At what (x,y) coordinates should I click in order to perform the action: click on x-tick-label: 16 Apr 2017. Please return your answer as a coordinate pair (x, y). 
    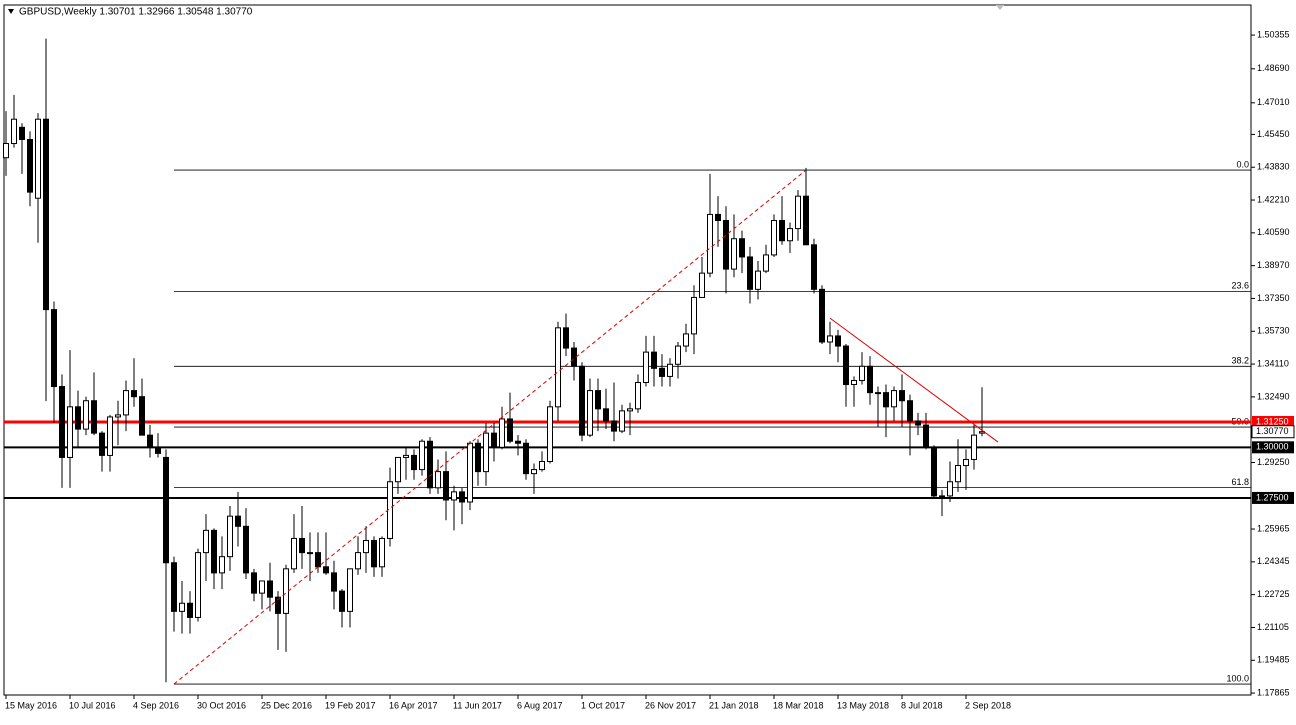
    Looking at the image, I should click on (413, 705).